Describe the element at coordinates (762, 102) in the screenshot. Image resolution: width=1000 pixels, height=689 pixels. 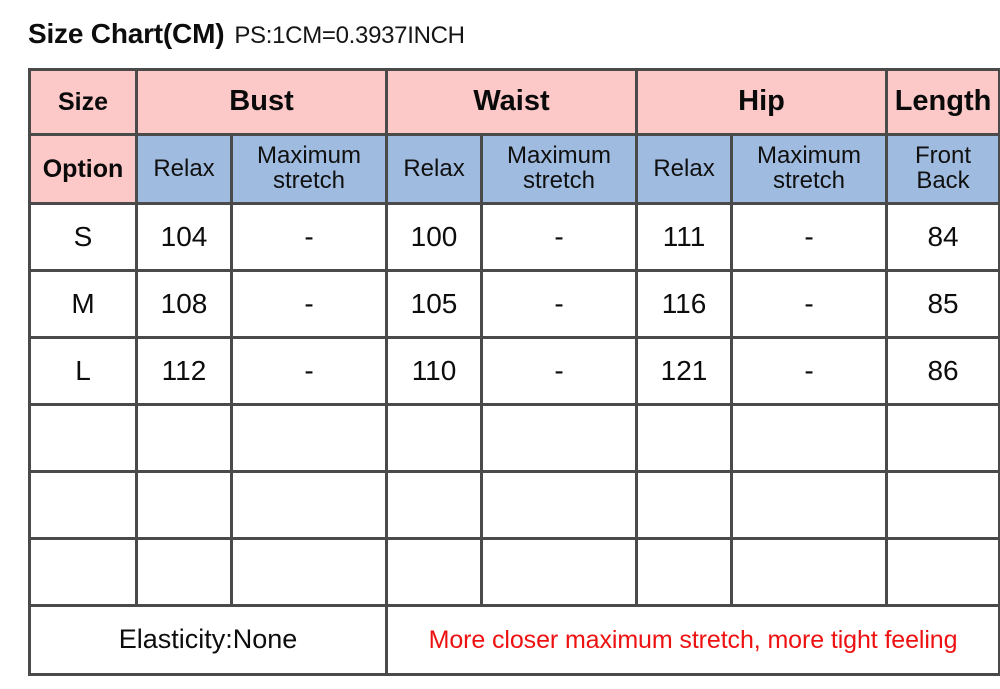
I see `header-hip: Hip` at that location.